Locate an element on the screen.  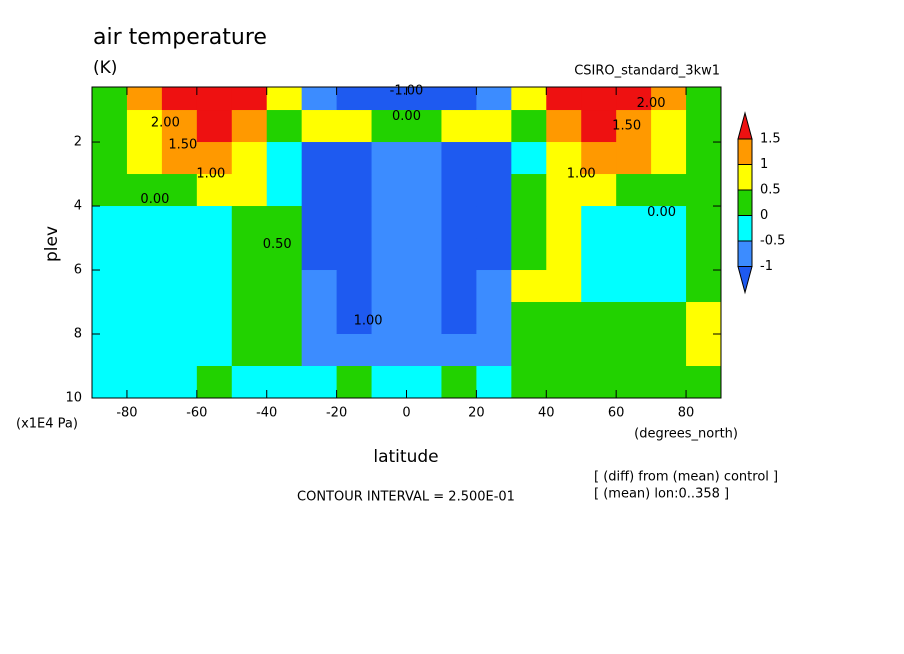
contour-label: 1.50 is located at coordinates (626, 126).